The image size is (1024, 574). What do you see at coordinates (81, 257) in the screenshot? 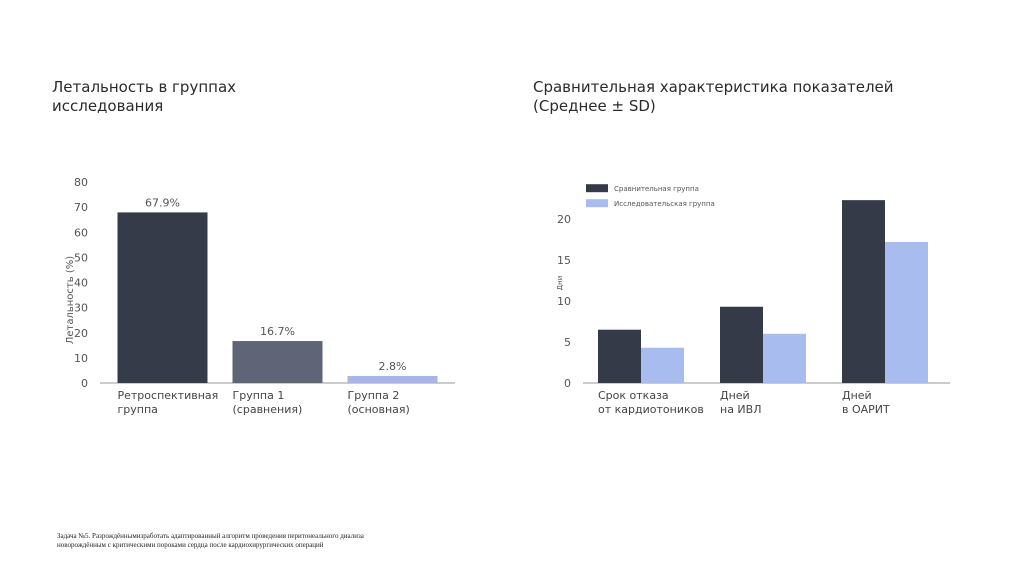
I see `y-tick-label: 50` at bounding box center [81, 257].